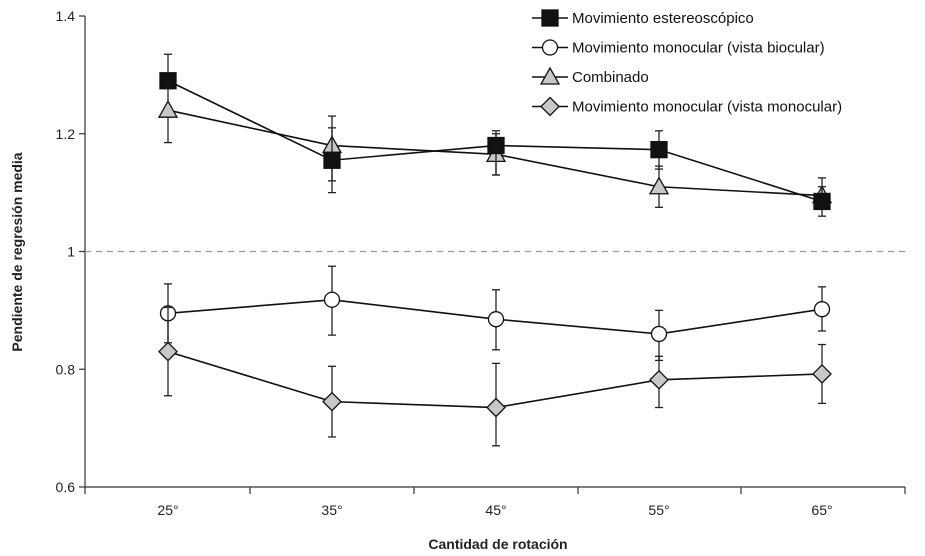 This screenshot has height=556, width=925. Describe the element at coordinates (331, 510) in the screenshot. I see `x-tick-label: 35°` at that location.